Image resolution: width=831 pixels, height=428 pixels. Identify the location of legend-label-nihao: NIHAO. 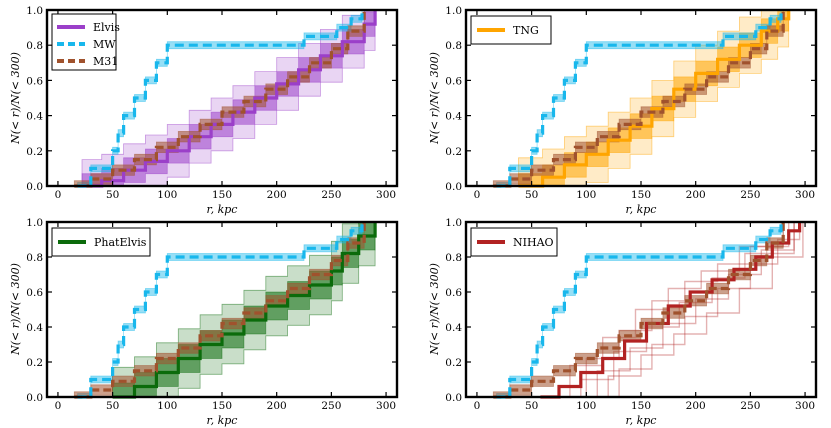
(533, 242).